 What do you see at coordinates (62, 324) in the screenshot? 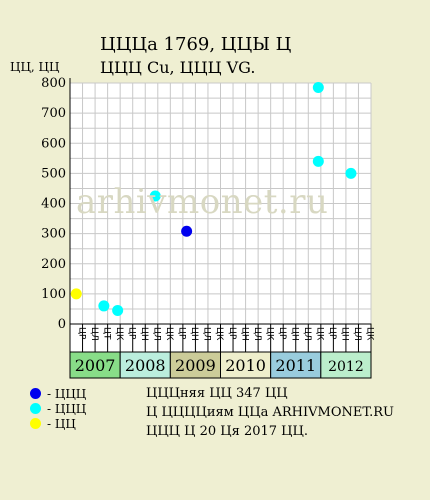
I see `y-tick-label: 0` at bounding box center [62, 324].